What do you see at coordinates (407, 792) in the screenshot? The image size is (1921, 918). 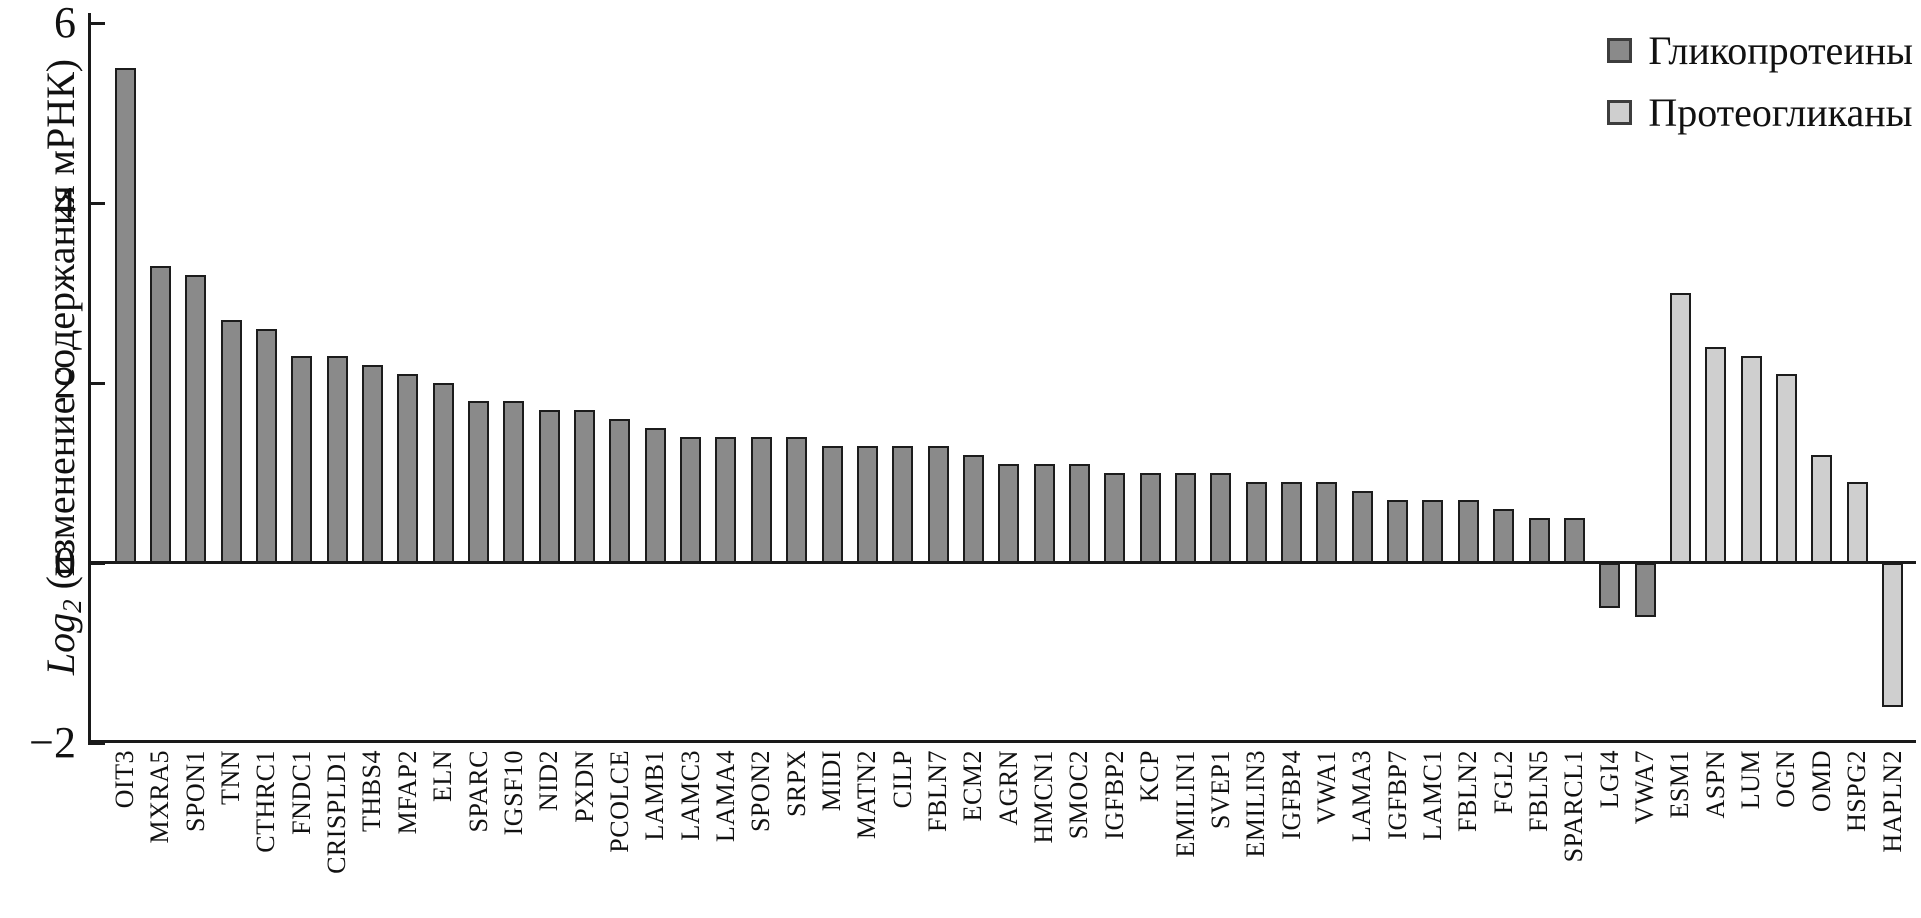 I see `x-label-MFAP2: MFAP2` at bounding box center [407, 792].